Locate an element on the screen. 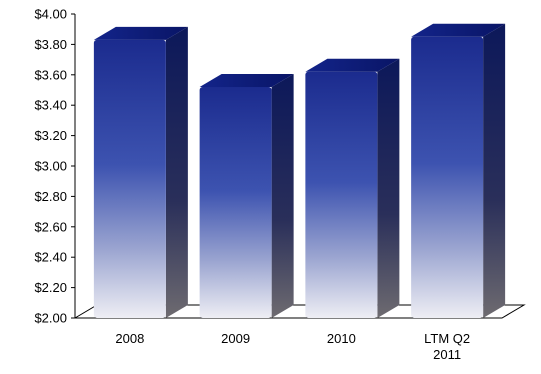  x-category-label: 2008 is located at coordinates (129, 338).